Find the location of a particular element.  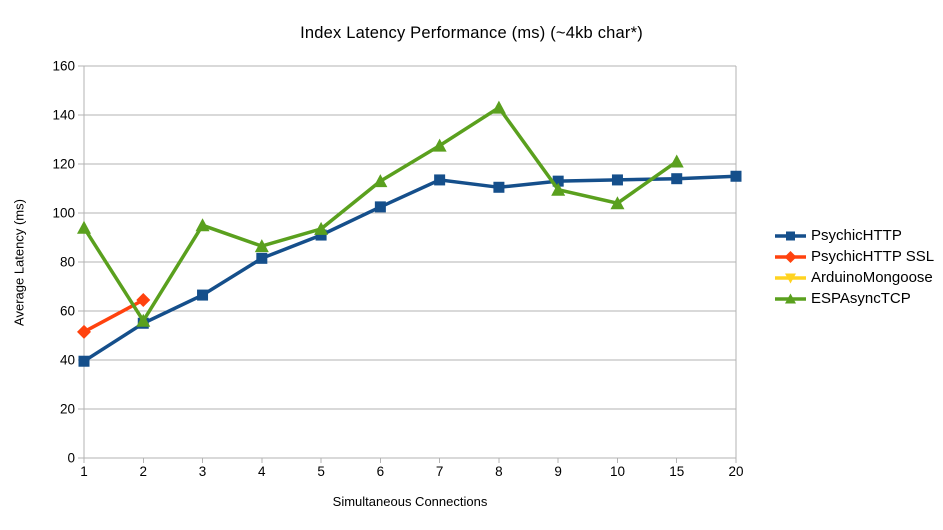

legend-label-psychichttp: PsychicHTTP is located at coordinates (856, 235).